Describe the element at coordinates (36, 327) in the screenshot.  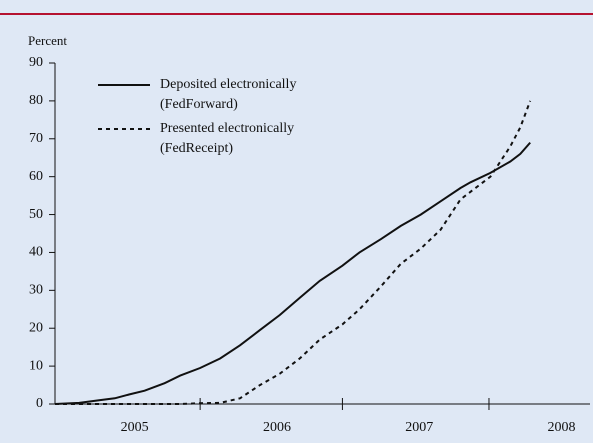
I see `y-tick-label: 20` at that location.